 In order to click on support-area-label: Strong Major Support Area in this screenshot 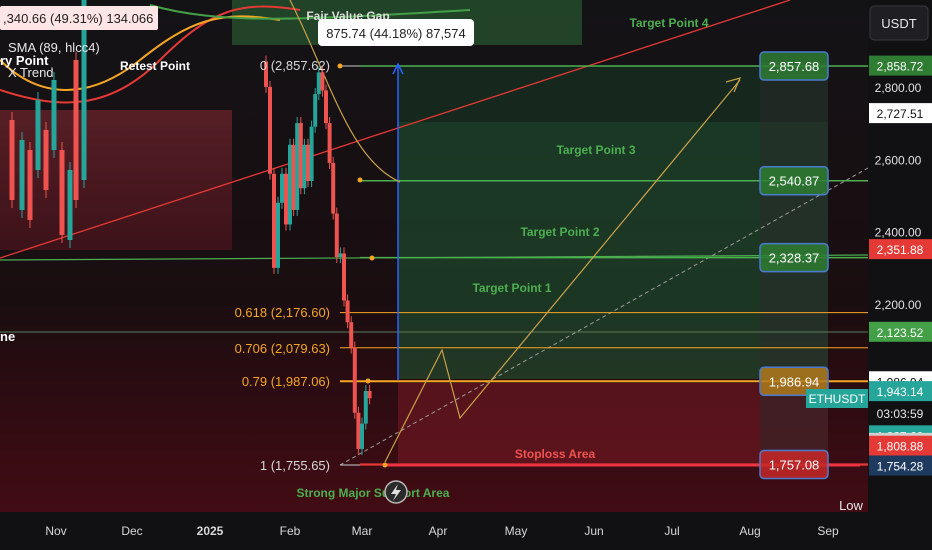, I will do `click(373, 493)`.